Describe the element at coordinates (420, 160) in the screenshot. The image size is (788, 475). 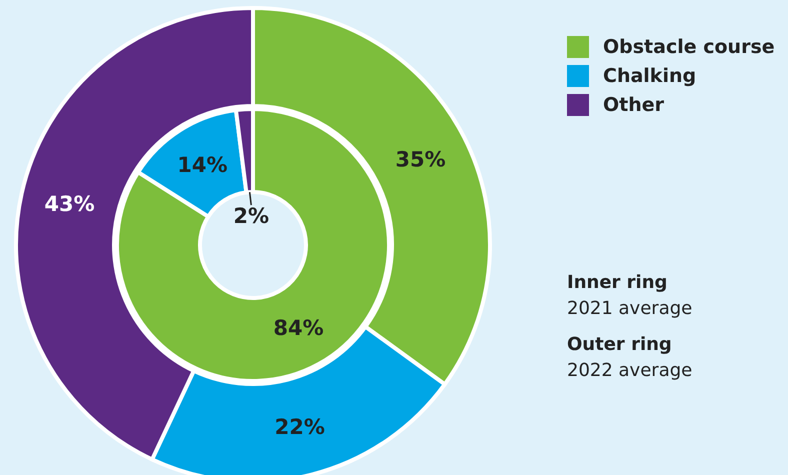
I see `data-label: 35%` at that location.